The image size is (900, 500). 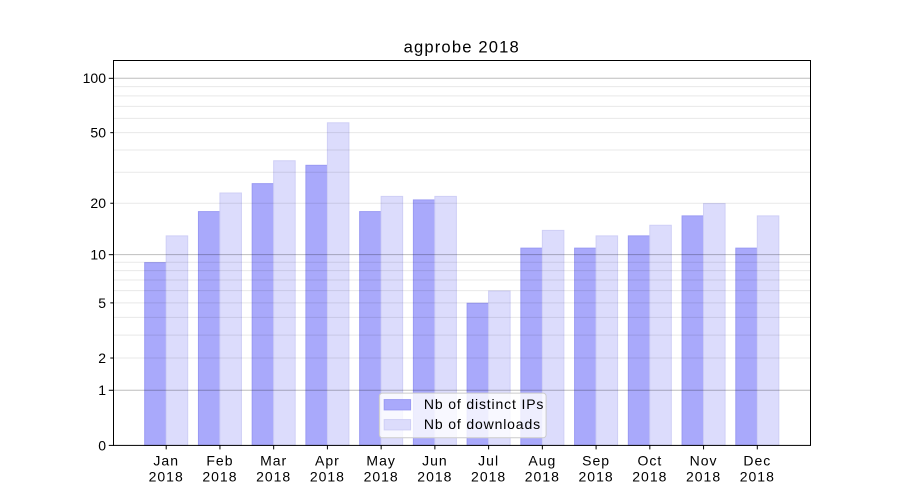 What do you see at coordinates (102, 445) in the screenshot?
I see `svg-text: 0` at bounding box center [102, 445].